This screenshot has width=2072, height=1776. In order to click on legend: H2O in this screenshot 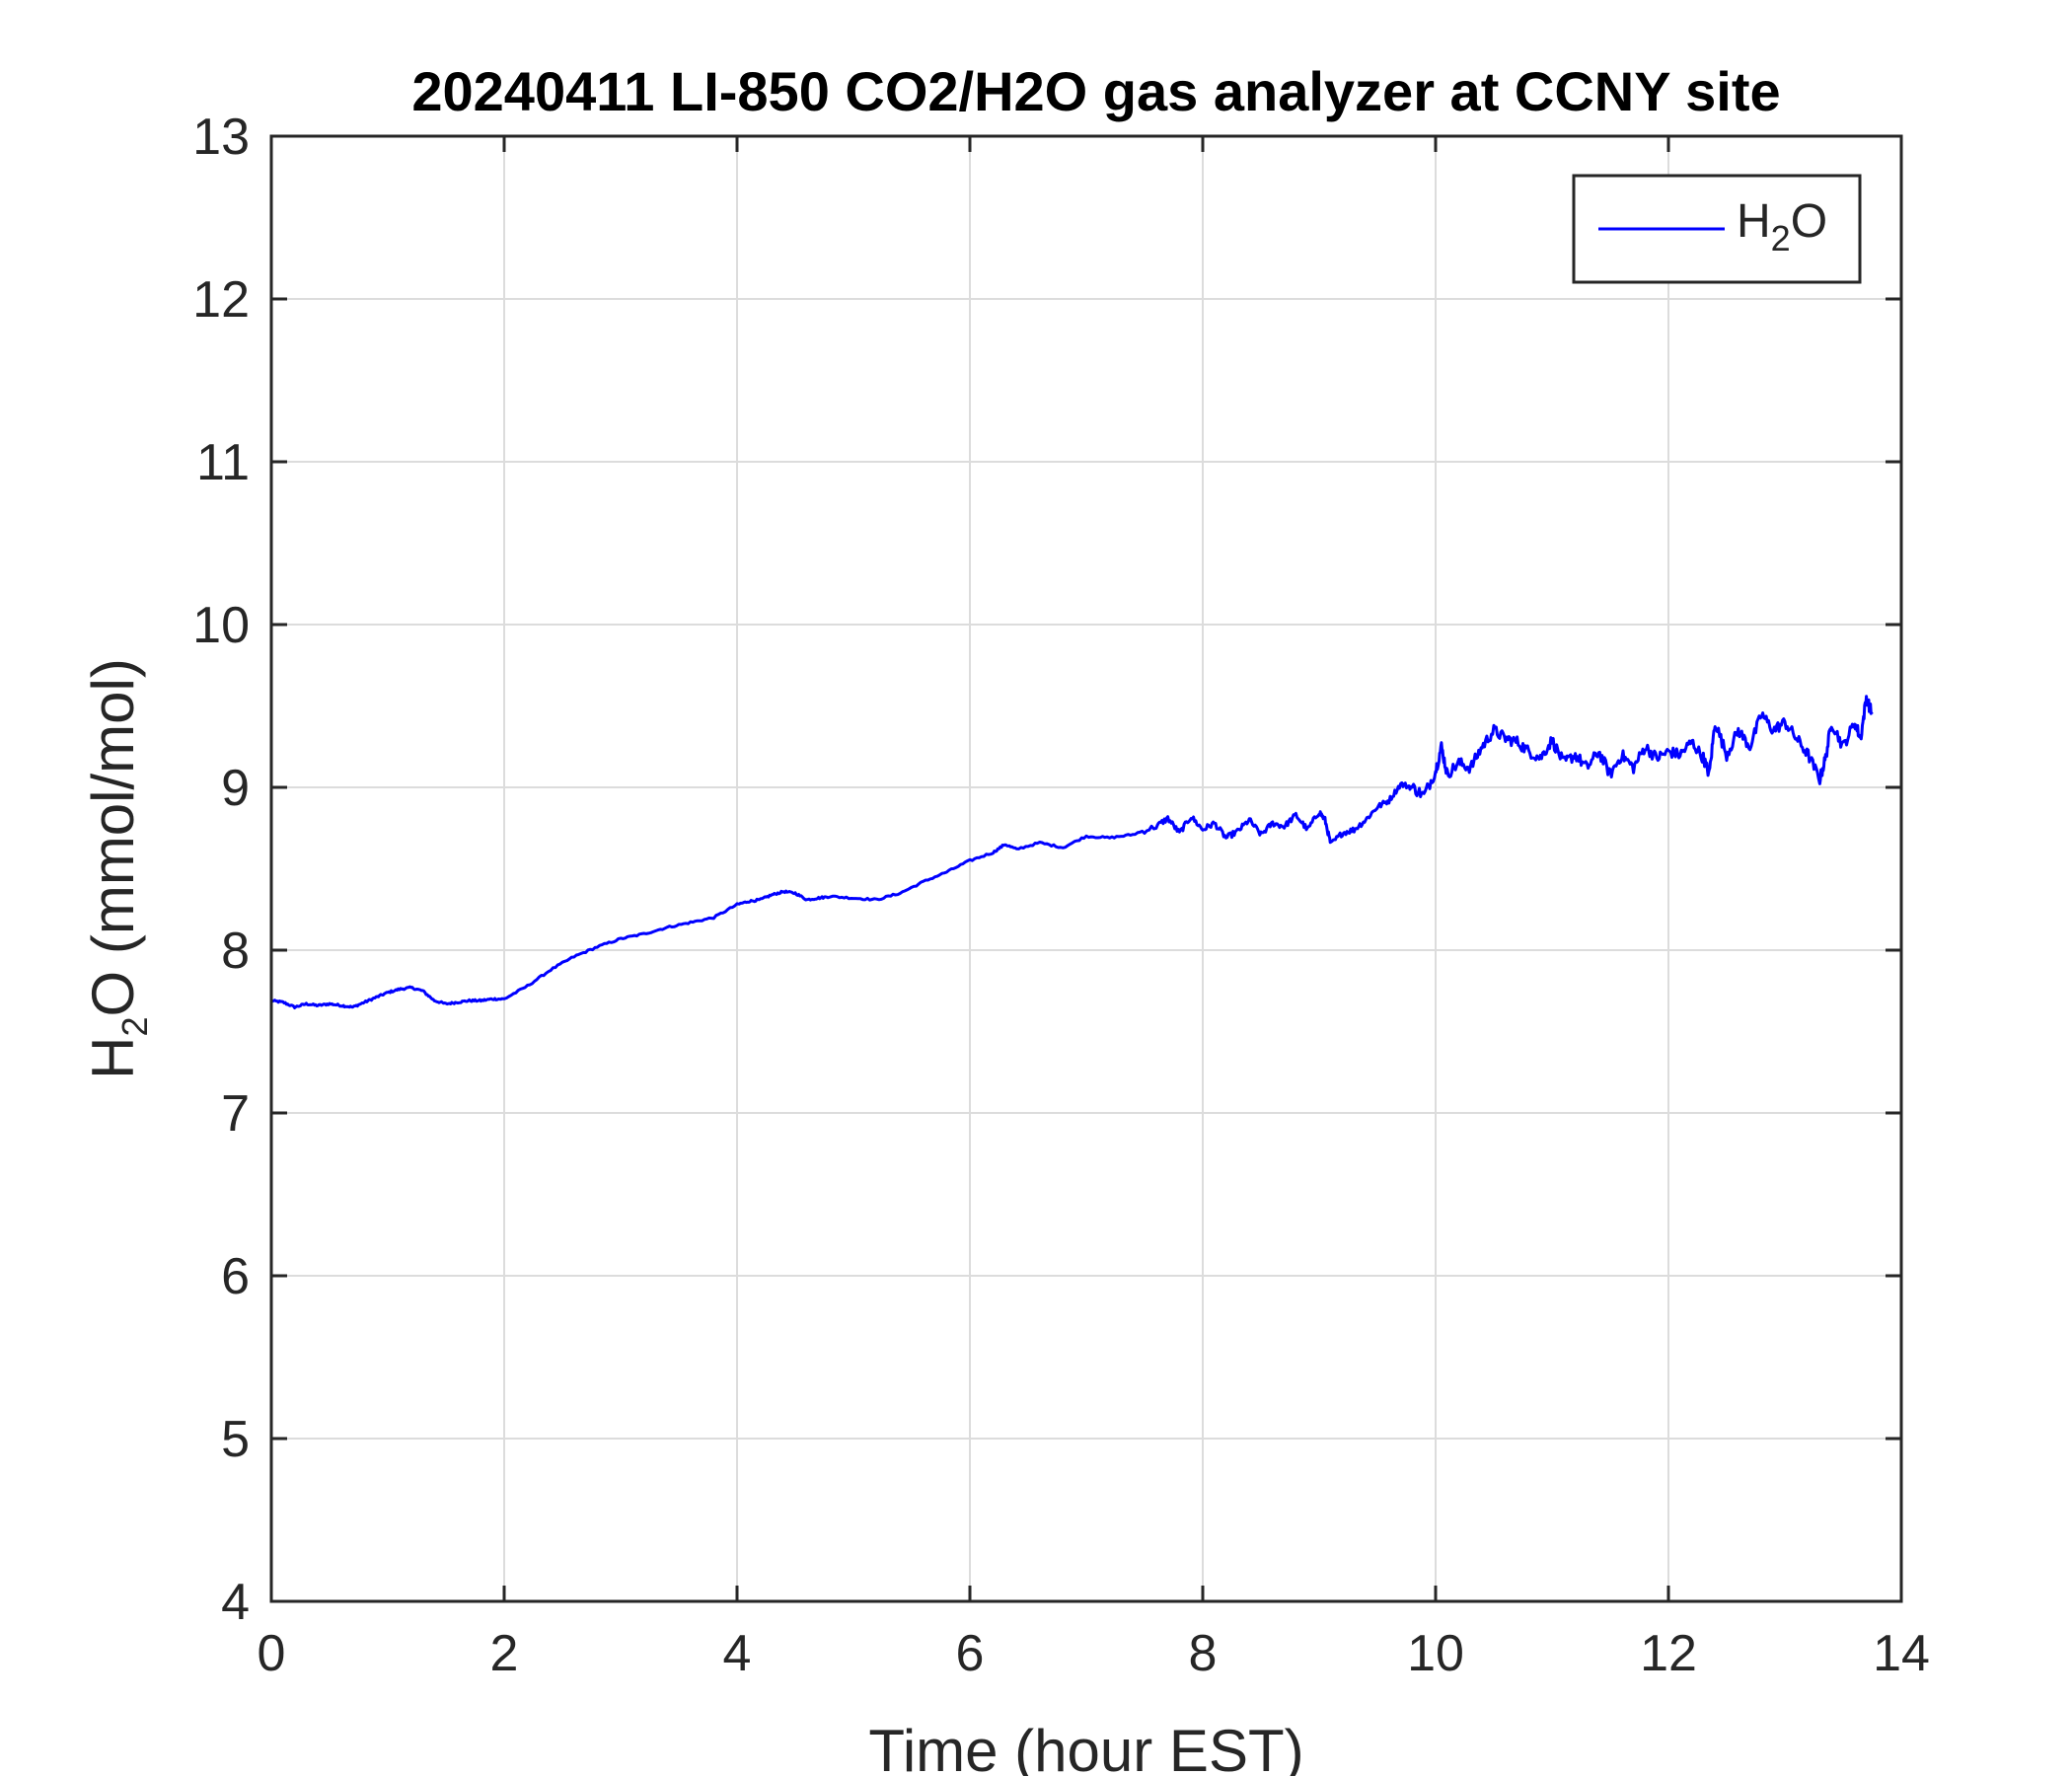, I will do `click(1717, 229)`.